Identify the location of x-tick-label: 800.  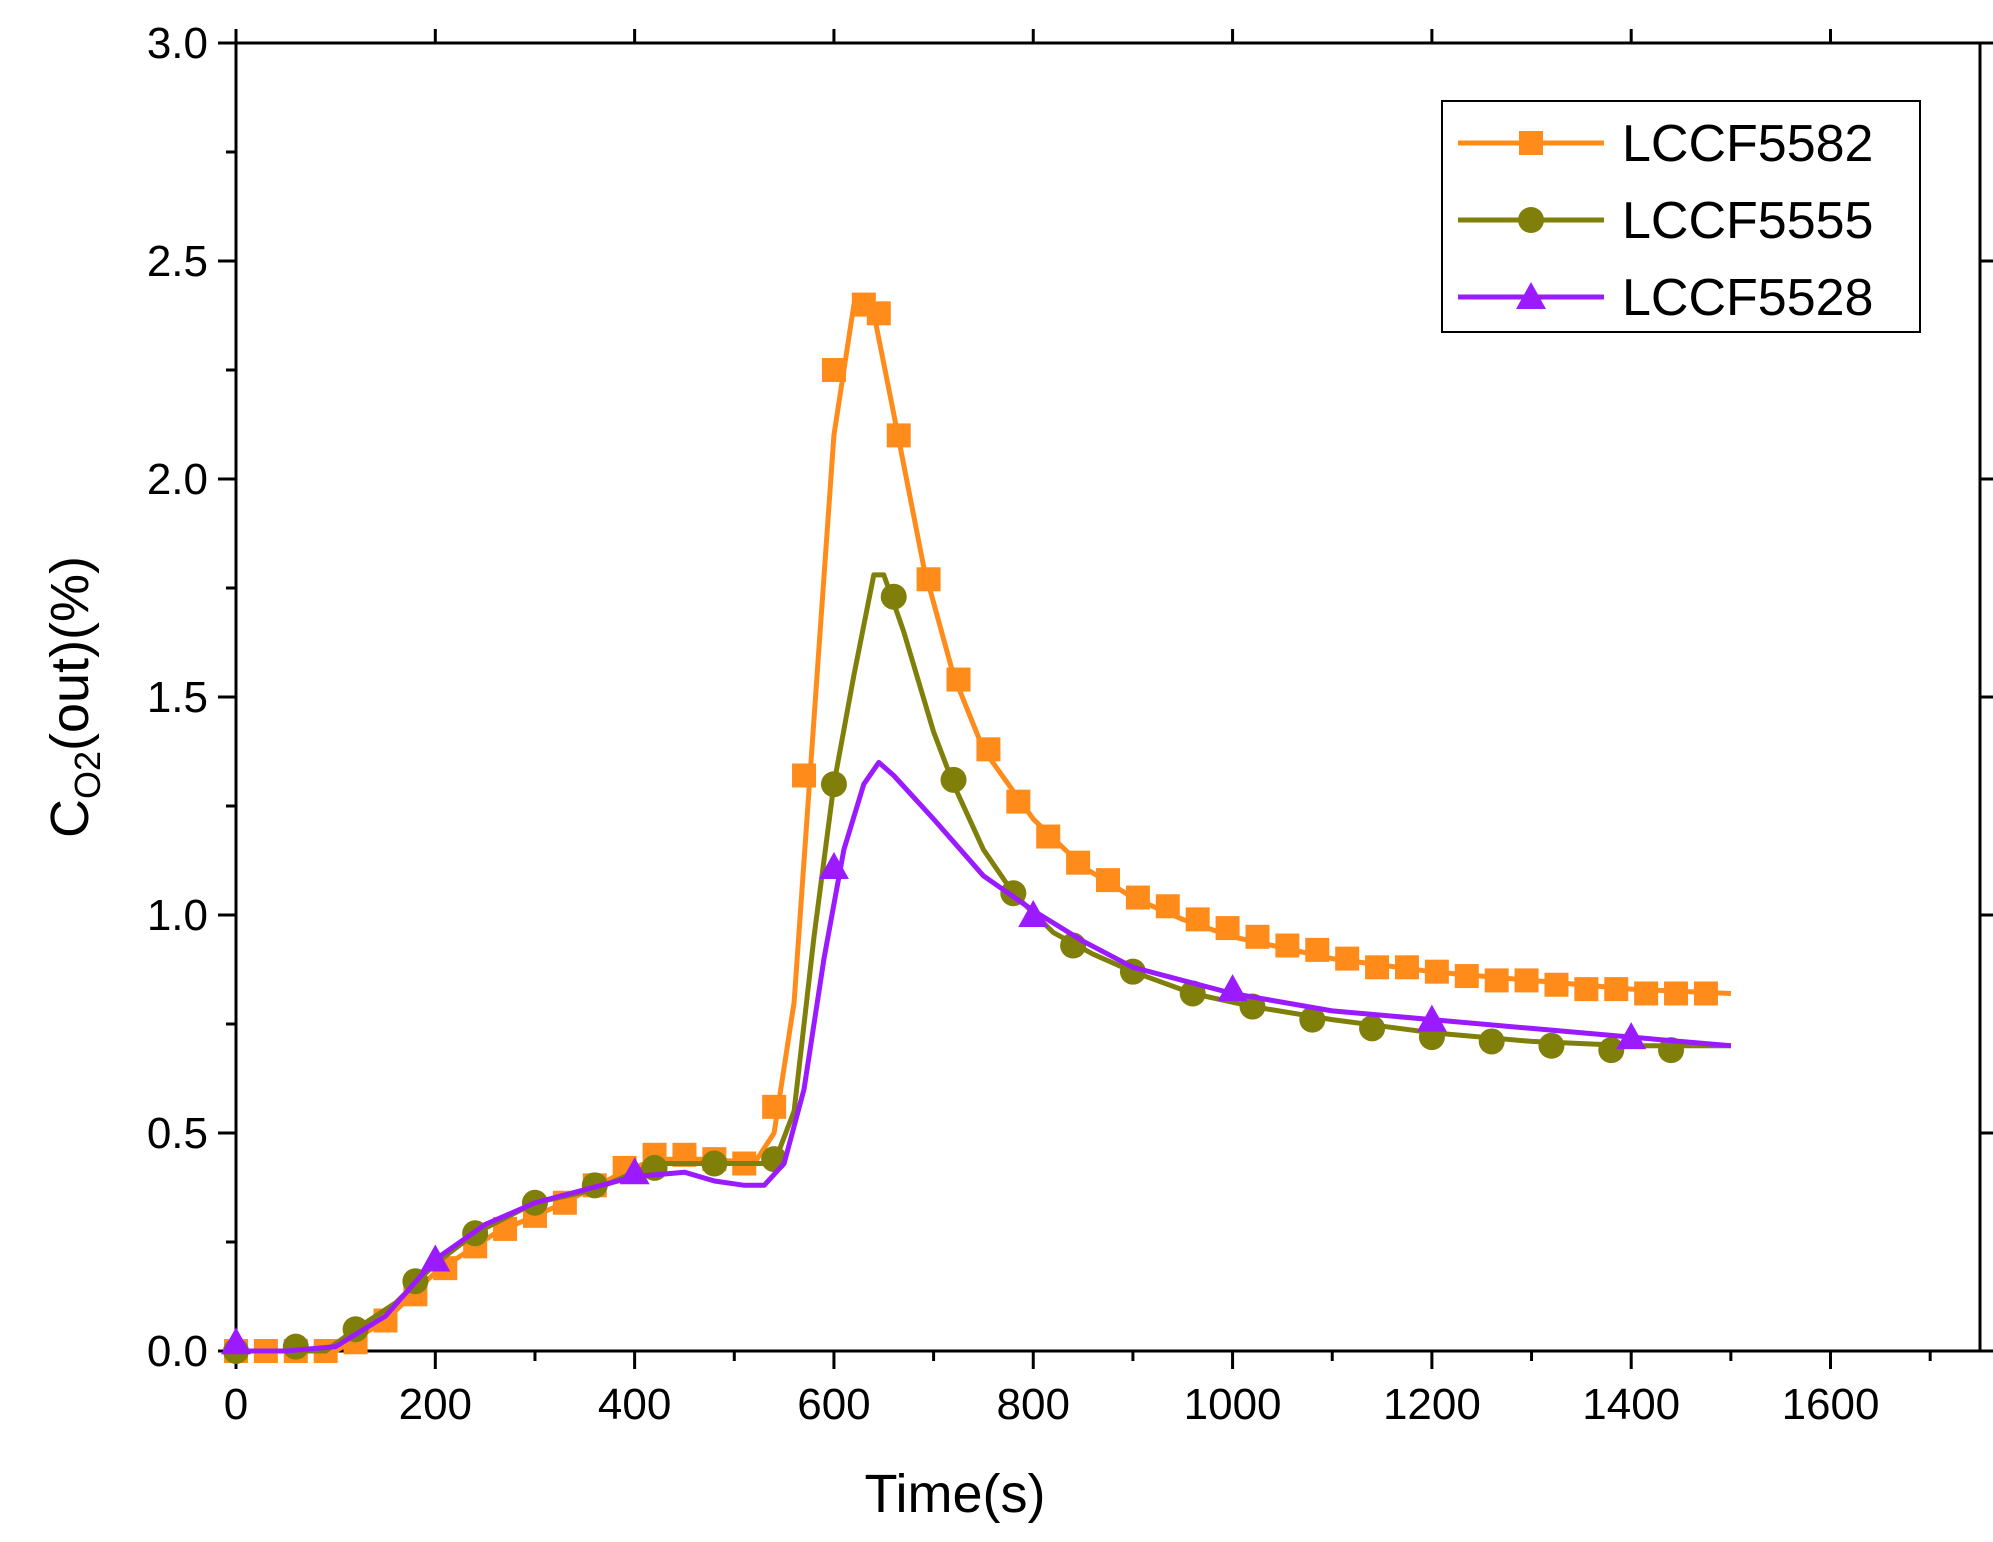
(1033, 1404).